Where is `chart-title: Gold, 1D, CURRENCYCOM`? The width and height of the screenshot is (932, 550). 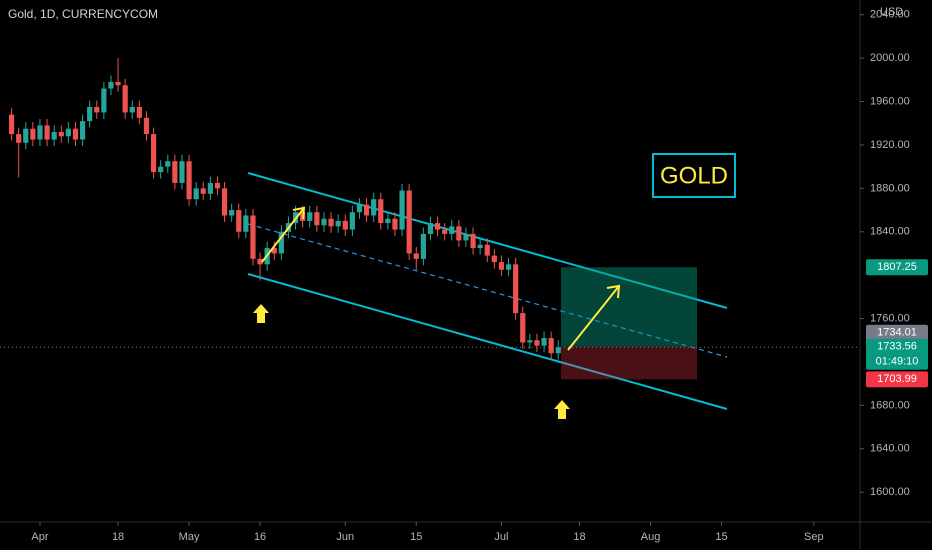
chart-title: Gold, 1D, CURRENCYCOM is located at coordinates (83, 14).